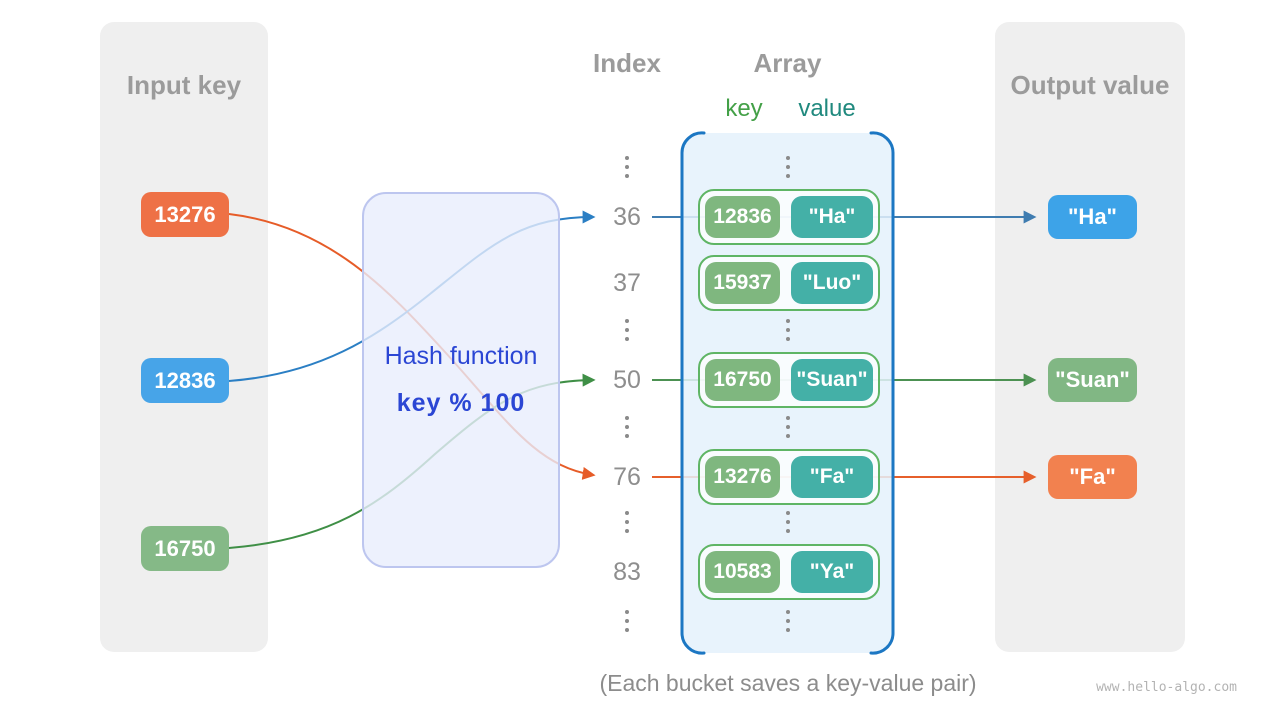 This screenshot has width=1280, height=720. What do you see at coordinates (789, 572) in the screenshot?
I see `bucket-row-83: 10583 "Ya"` at bounding box center [789, 572].